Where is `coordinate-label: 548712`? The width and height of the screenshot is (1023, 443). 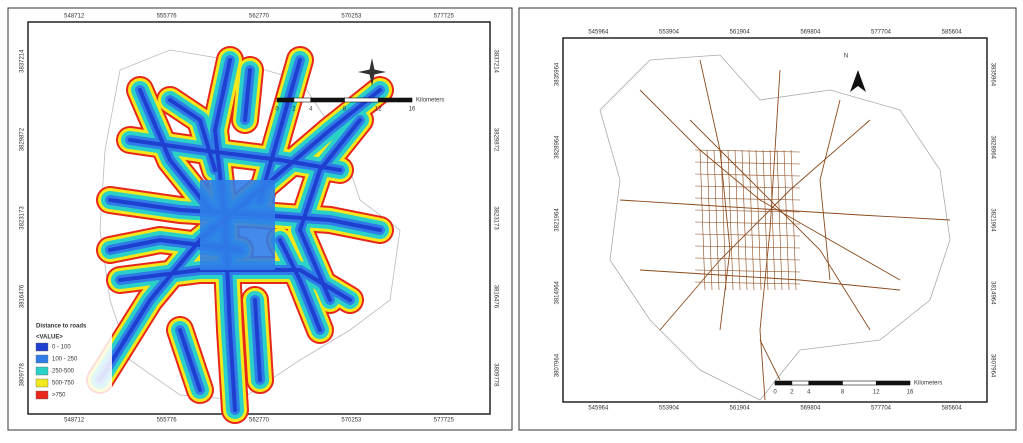
coordinate-label: 548712 is located at coordinates (74, 17).